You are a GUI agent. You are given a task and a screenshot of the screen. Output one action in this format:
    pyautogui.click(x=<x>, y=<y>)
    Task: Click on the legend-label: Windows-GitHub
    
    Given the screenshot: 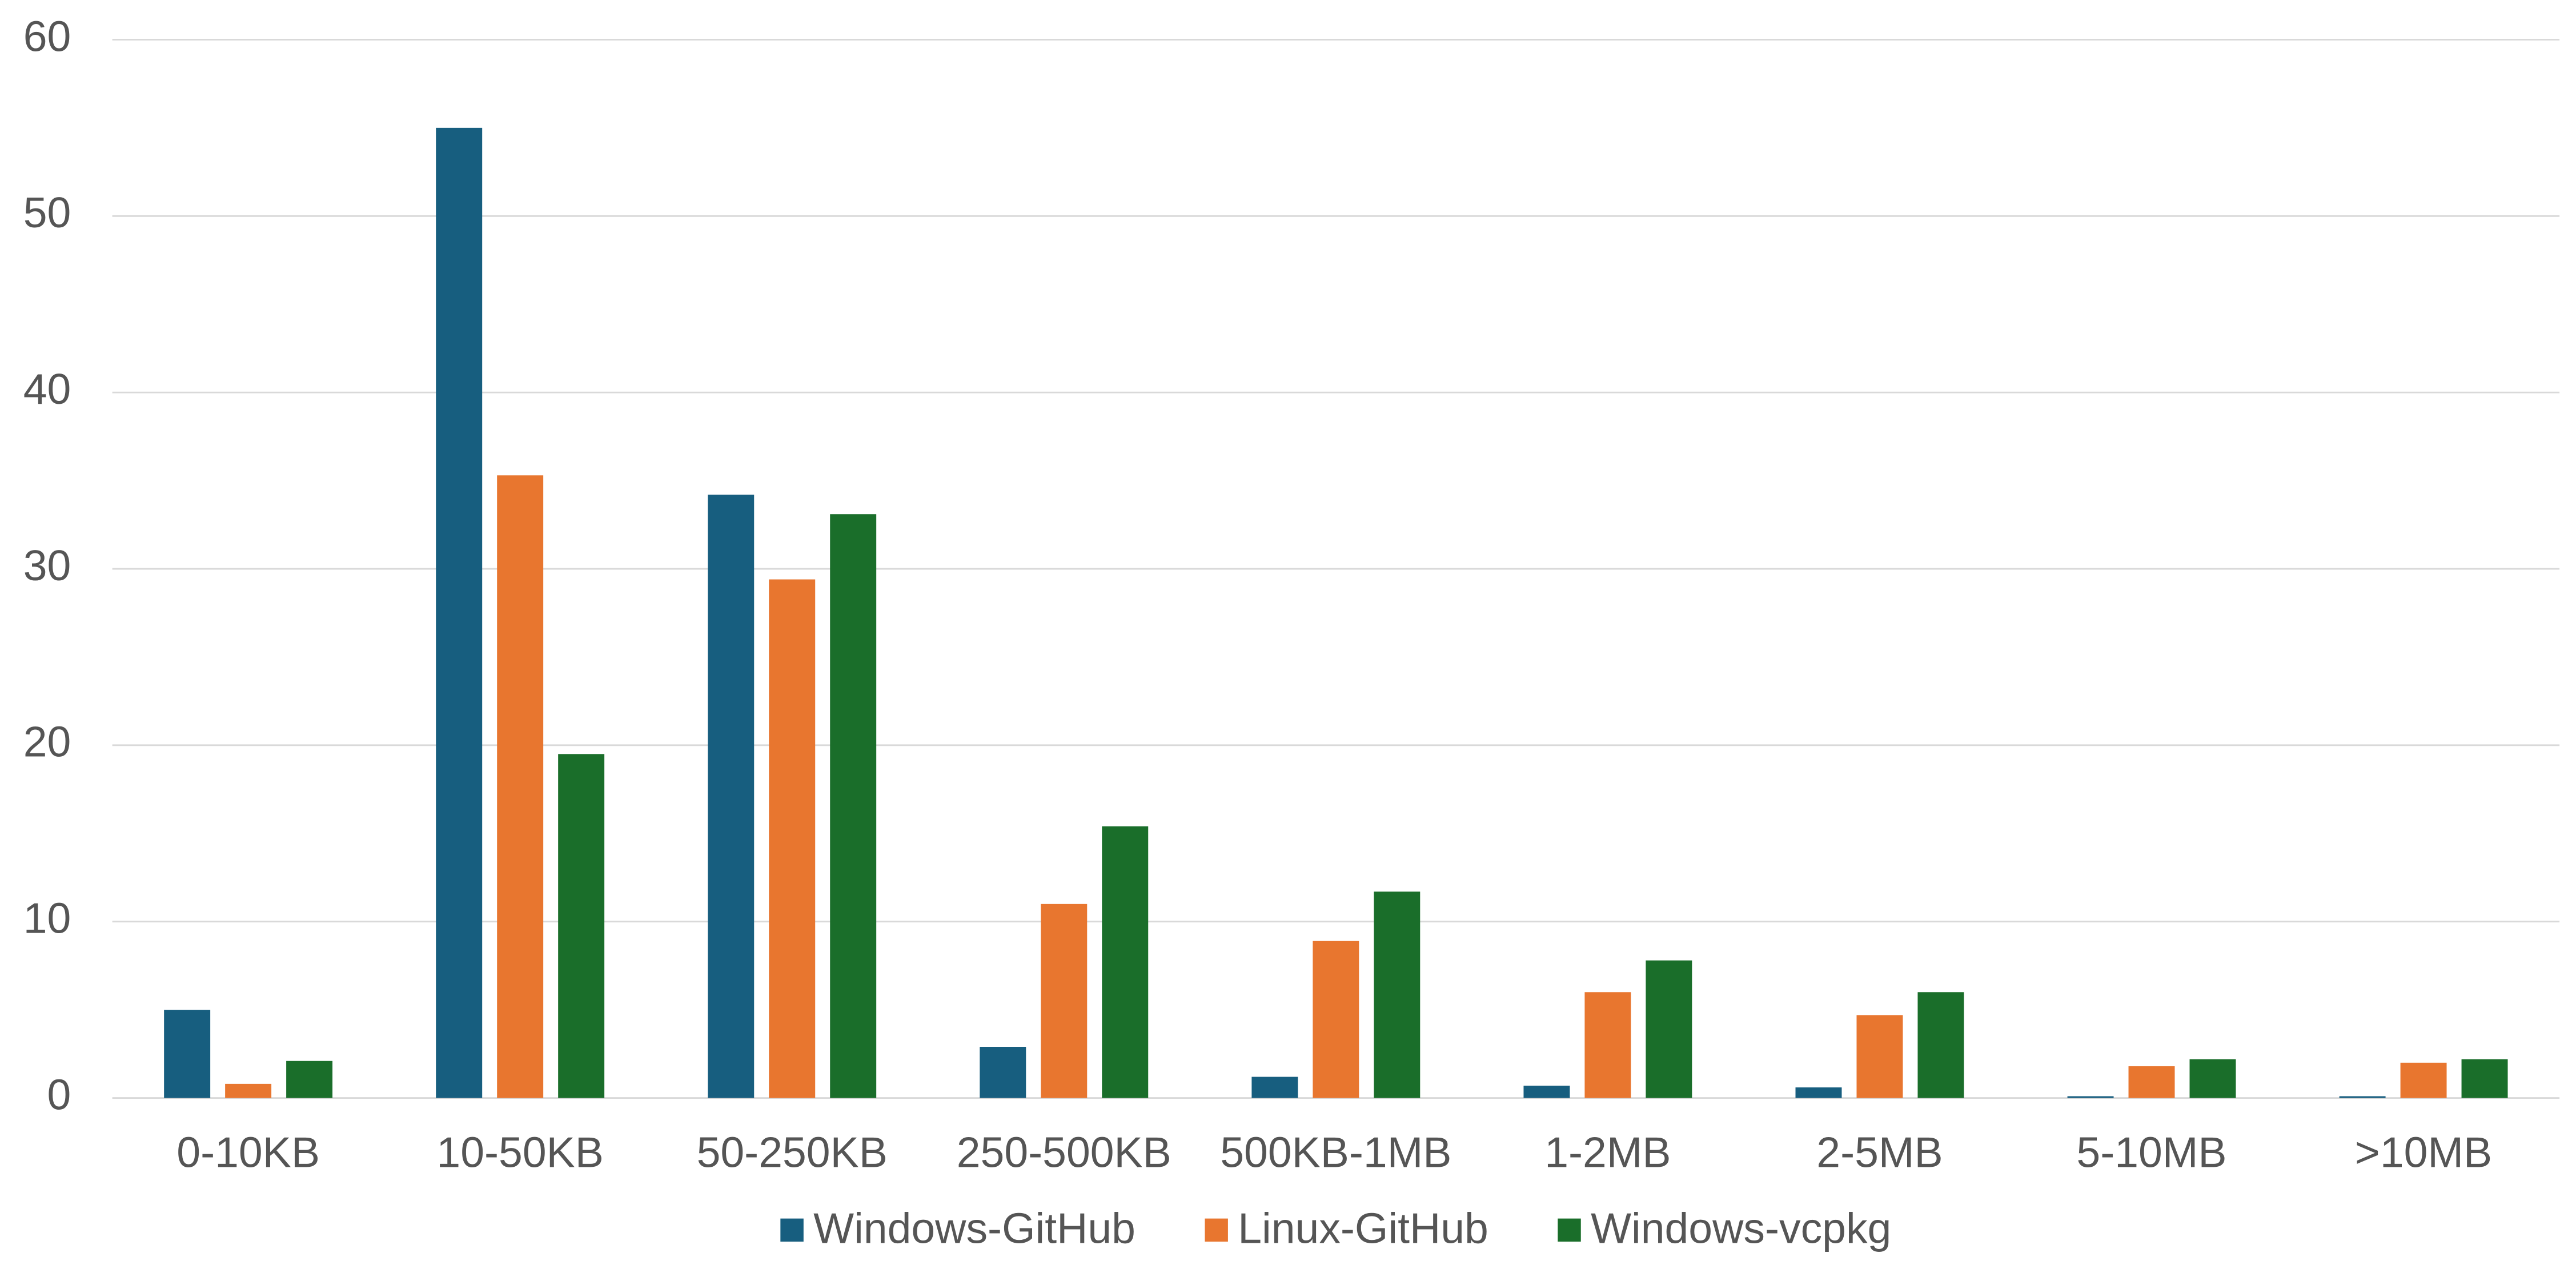 What is the action you would take?
    pyautogui.click(x=974, y=1228)
    